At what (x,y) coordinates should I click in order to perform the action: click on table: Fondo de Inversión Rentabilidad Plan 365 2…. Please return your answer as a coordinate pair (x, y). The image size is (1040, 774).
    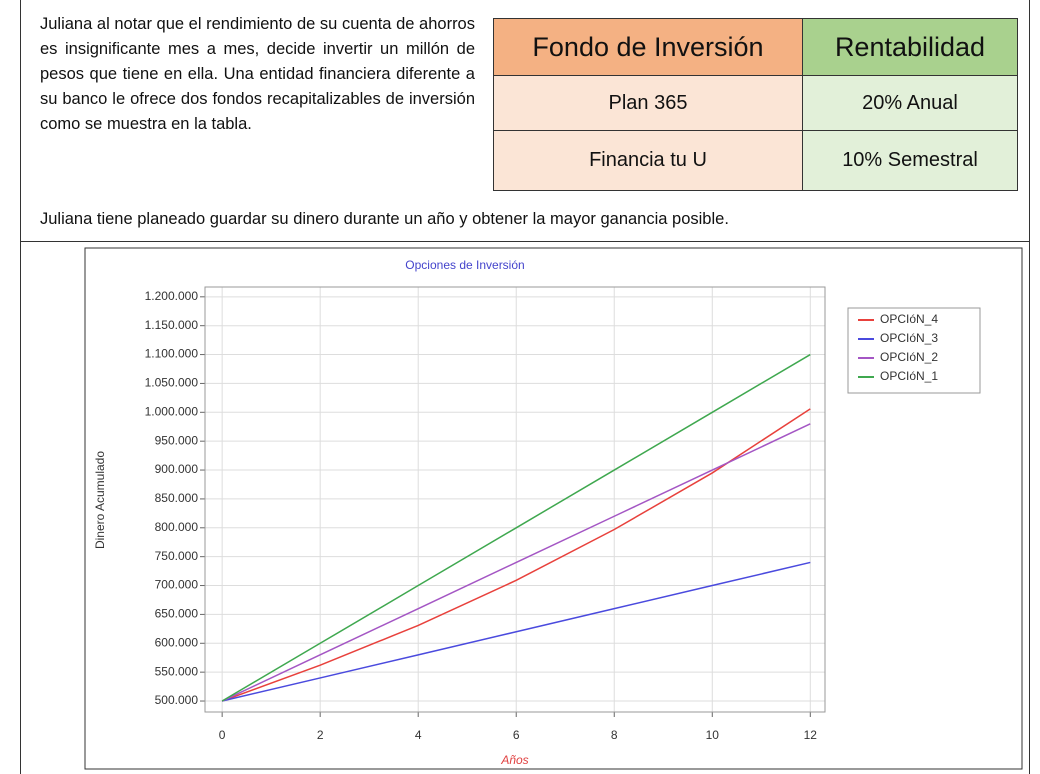
    Looking at the image, I should click on (755, 104).